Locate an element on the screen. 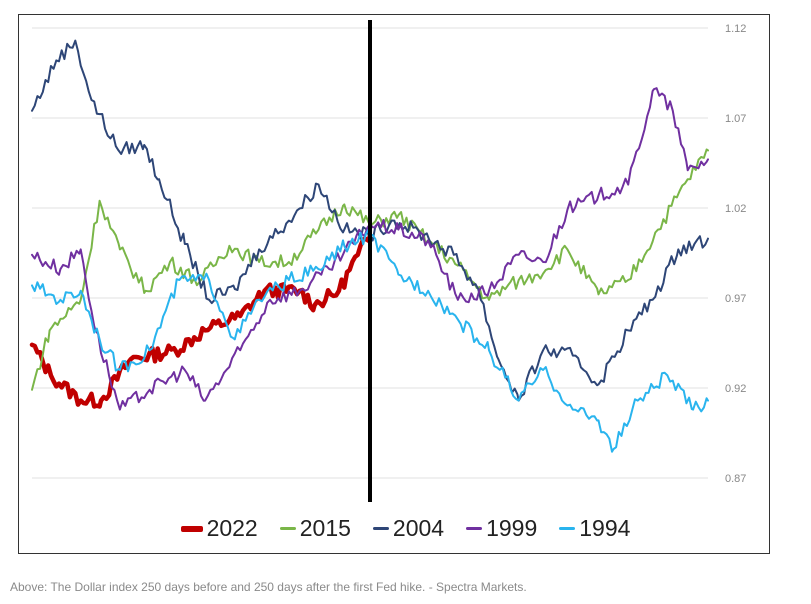 This screenshot has width=811, height=604. y-tick-label: 0.87 is located at coordinates (735, 479).